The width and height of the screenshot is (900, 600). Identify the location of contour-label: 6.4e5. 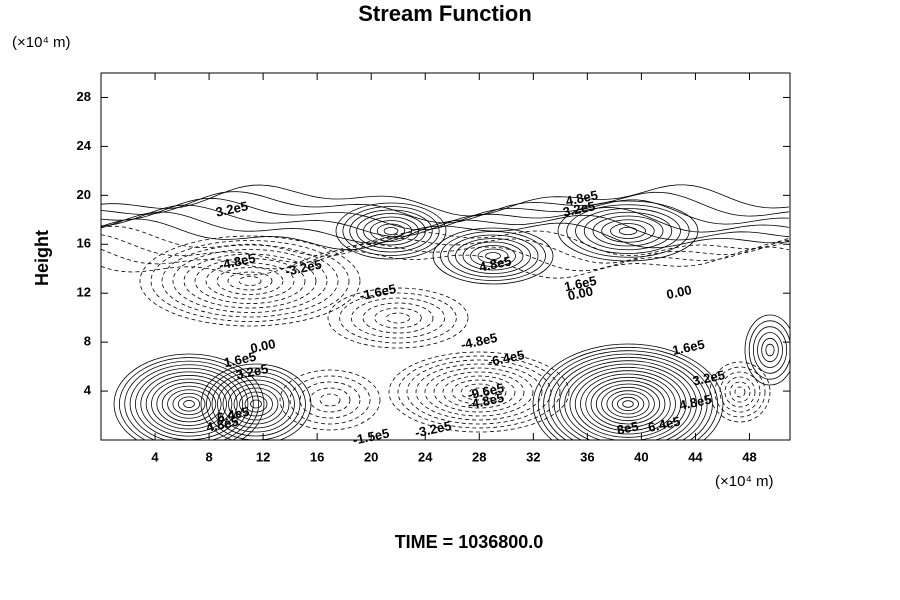
(233, 414).